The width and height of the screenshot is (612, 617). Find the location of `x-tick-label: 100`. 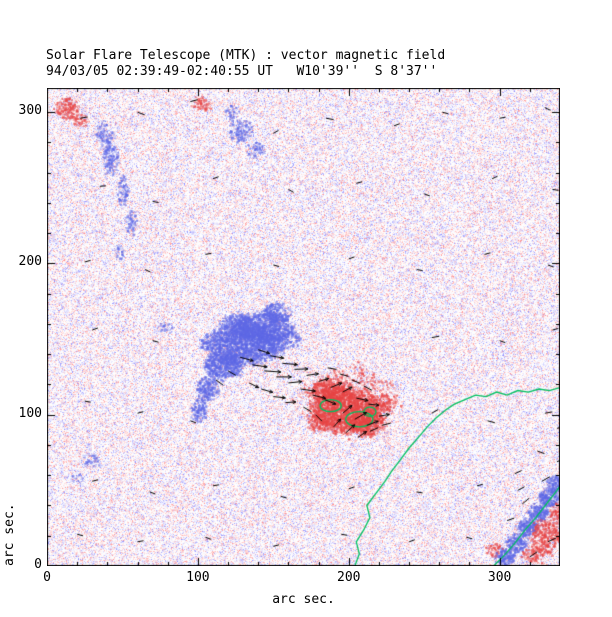

x-tick-label: 100 is located at coordinates (198, 577).